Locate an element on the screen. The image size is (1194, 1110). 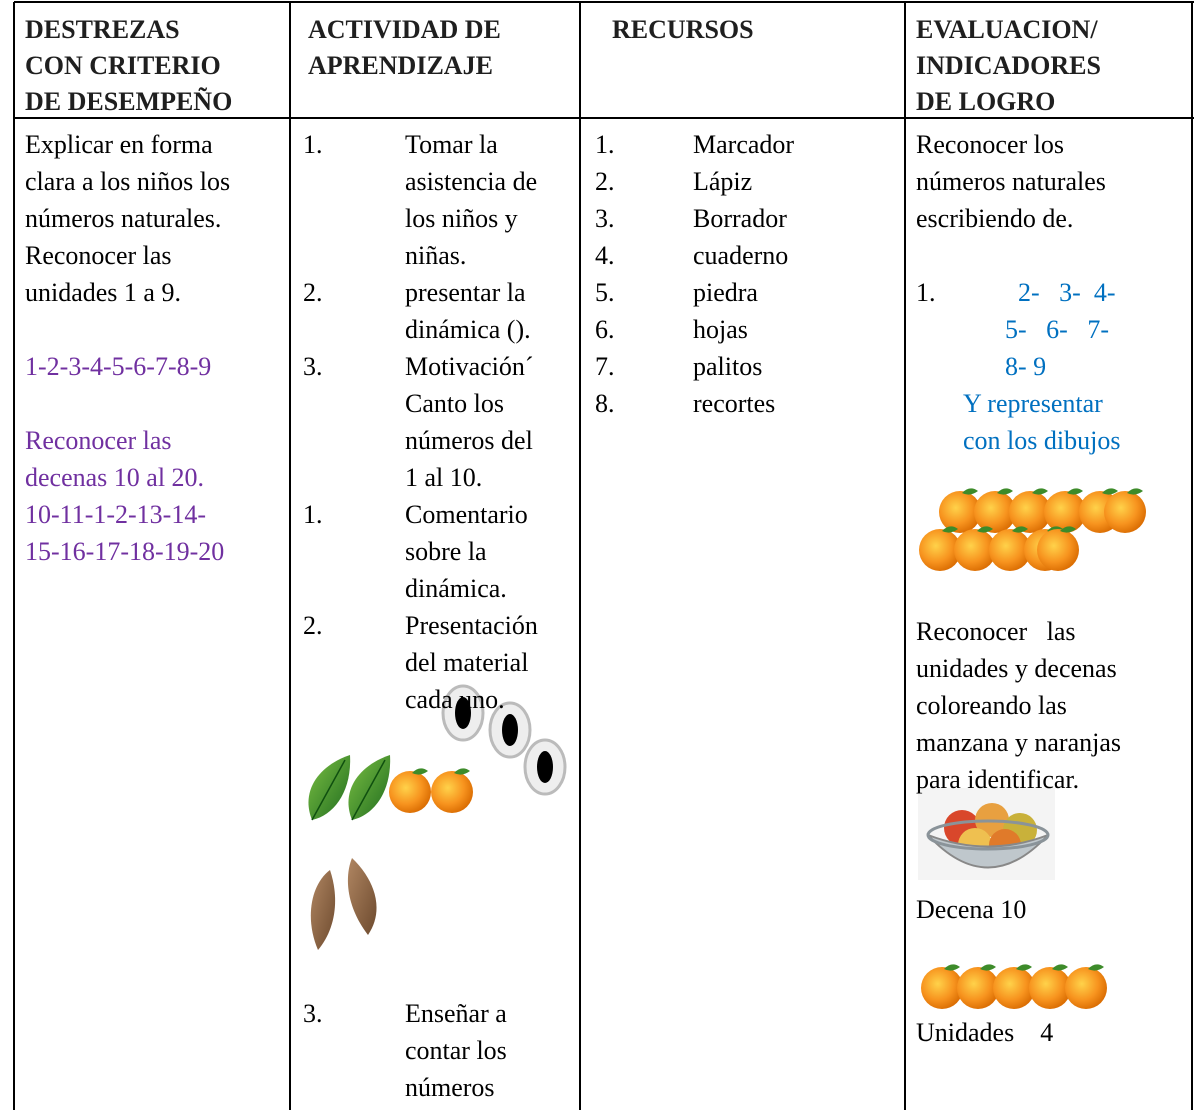
fruit-bowl is located at coordinates (986, 834).